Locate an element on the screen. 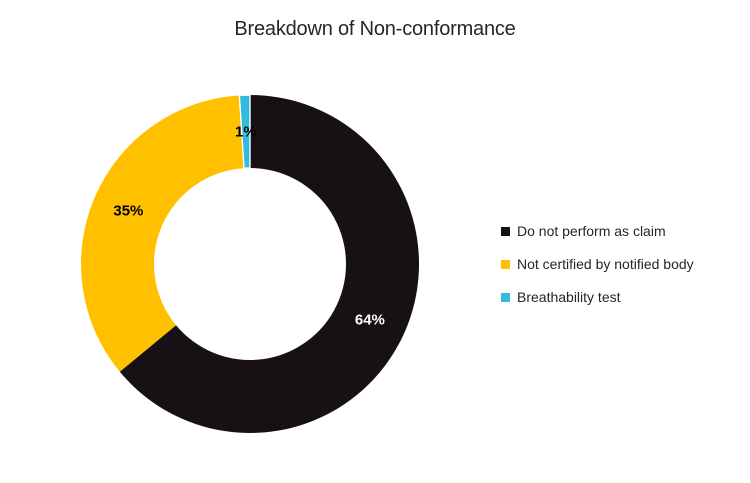  legend-swatch-cyan is located at coordinates (505, 297).